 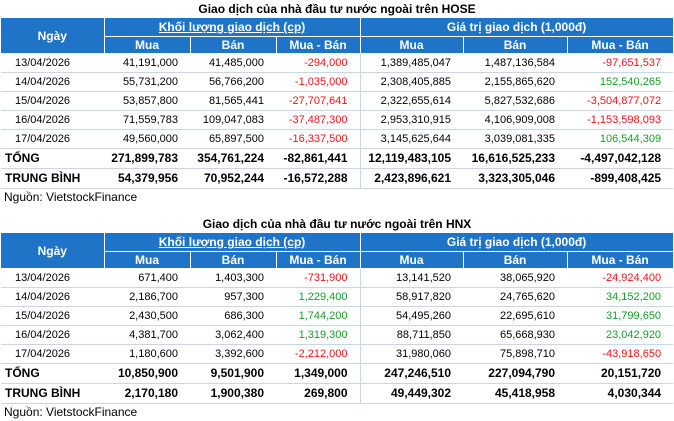 I want to click on total-vol-buy: 271,899,783, so click(x=147, y=158).